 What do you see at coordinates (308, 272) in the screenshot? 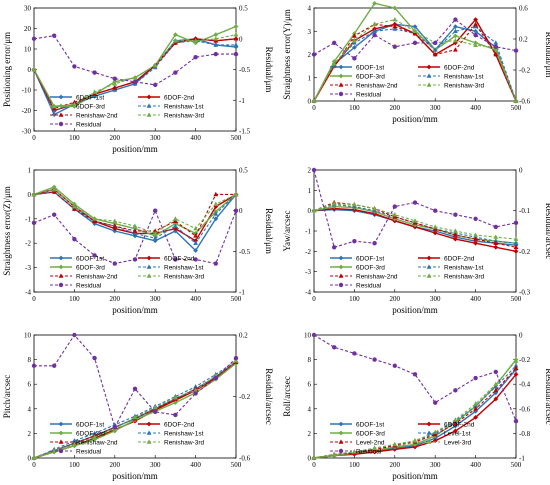
I see `y-tick-label: -3` at bounding box center [308, 272].